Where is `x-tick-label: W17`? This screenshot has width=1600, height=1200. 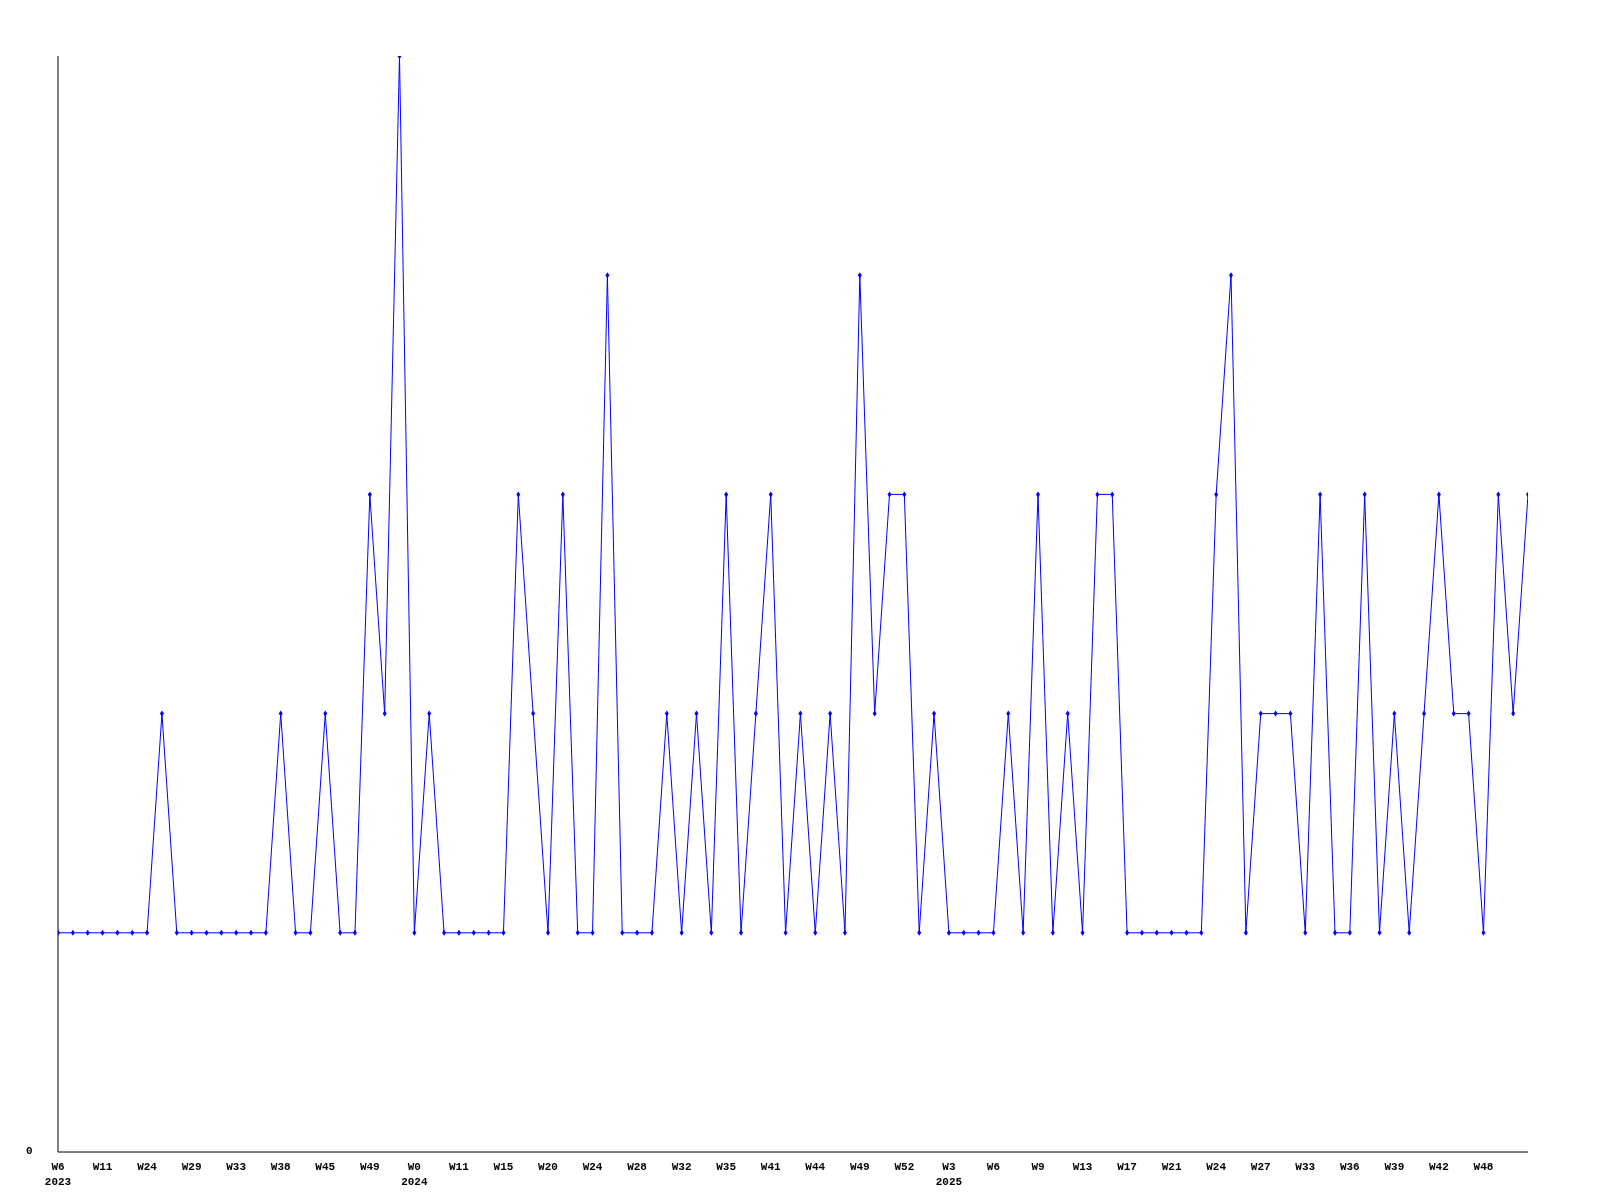
x-tick-label: W17 is located at coordinates (1127, 1167).